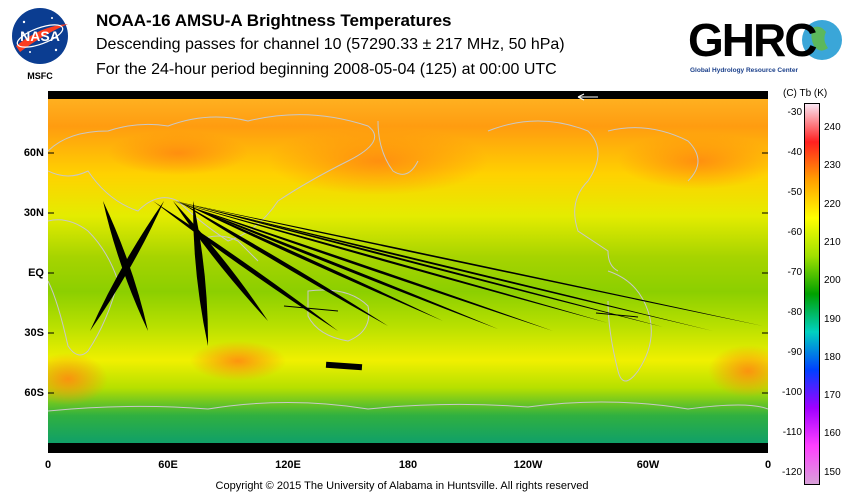 This screenshot has height=502, width=854. I want to click on lon-label-120e: 120E, so click(288, 465).